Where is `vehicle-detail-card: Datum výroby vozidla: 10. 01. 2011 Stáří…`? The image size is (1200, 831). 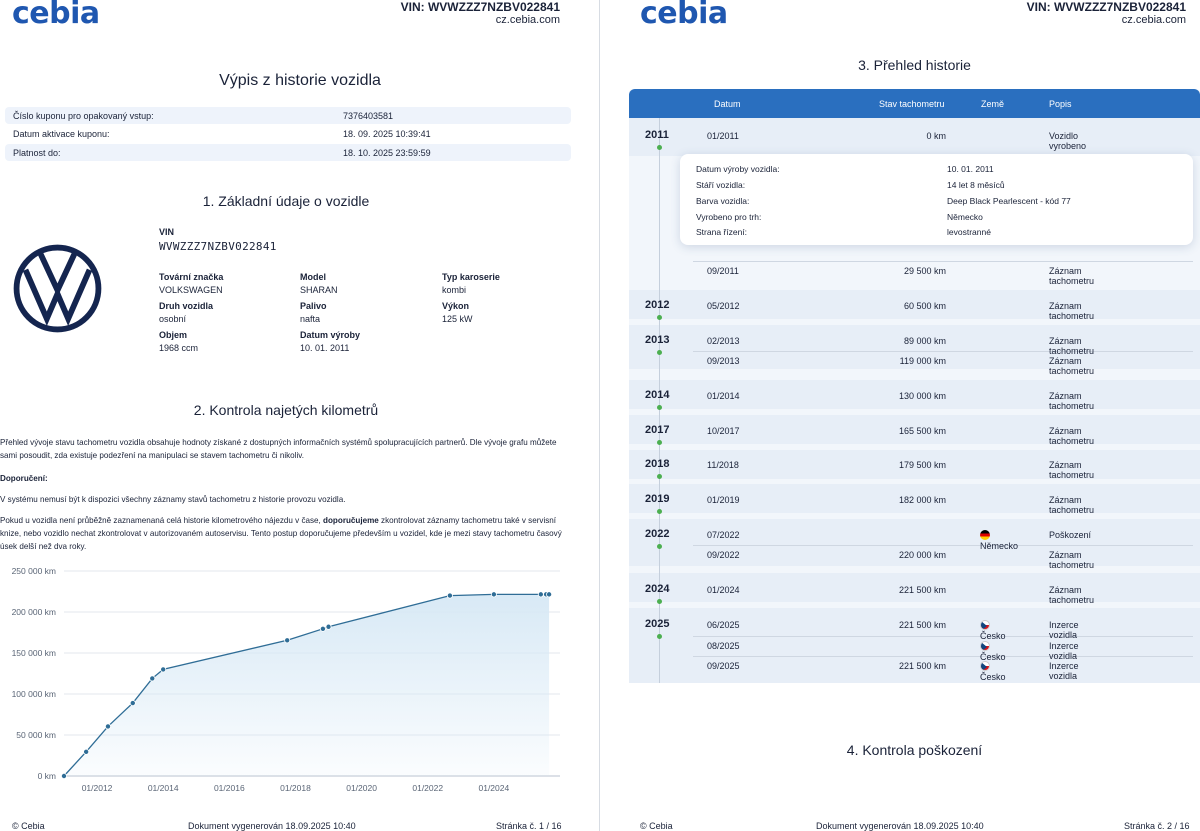 vehicle-detail-card: Datum výroby vozidla: 10. 01. 2011 Stáří… is located at coordinates (936, 199).